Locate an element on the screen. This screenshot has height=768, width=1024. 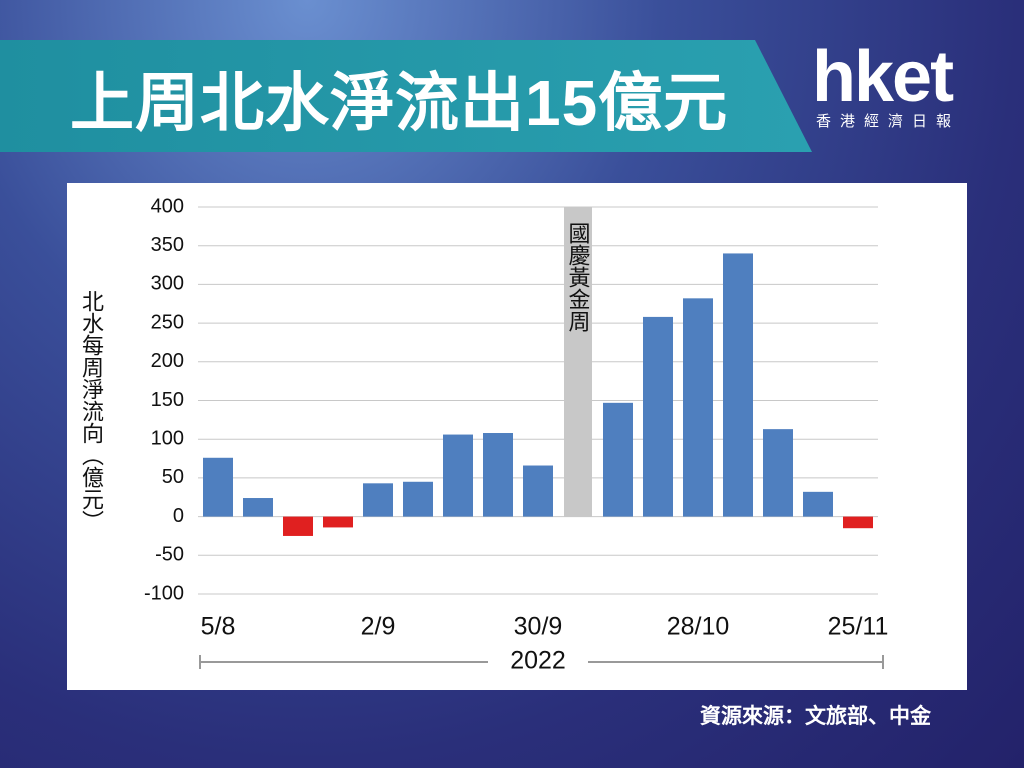
y-tick-label: 50 is located at coordinates (173, 477).